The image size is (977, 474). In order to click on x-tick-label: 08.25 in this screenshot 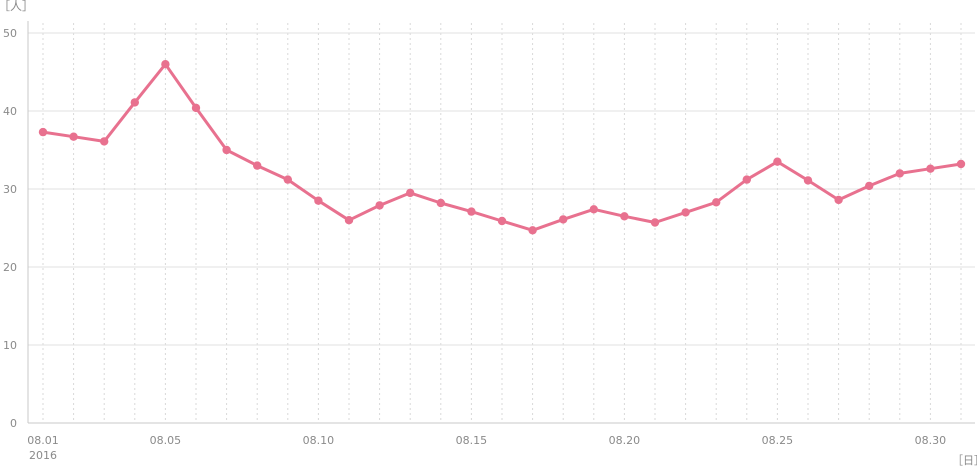, I will do `click(778, 440)`.